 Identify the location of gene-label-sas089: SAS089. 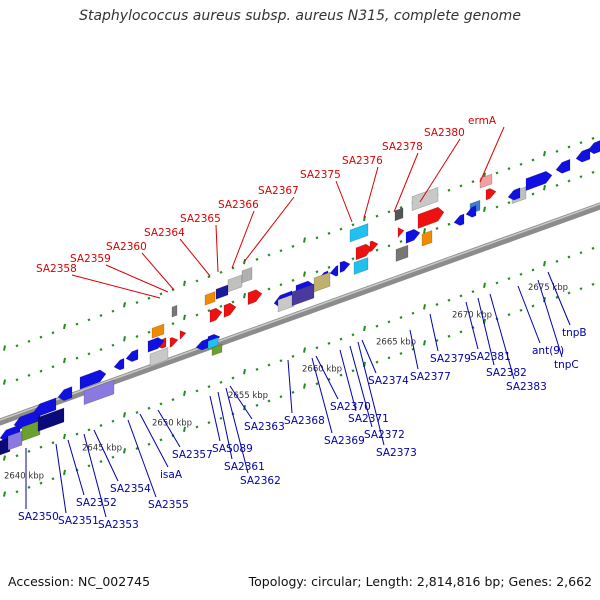
(232, 449).